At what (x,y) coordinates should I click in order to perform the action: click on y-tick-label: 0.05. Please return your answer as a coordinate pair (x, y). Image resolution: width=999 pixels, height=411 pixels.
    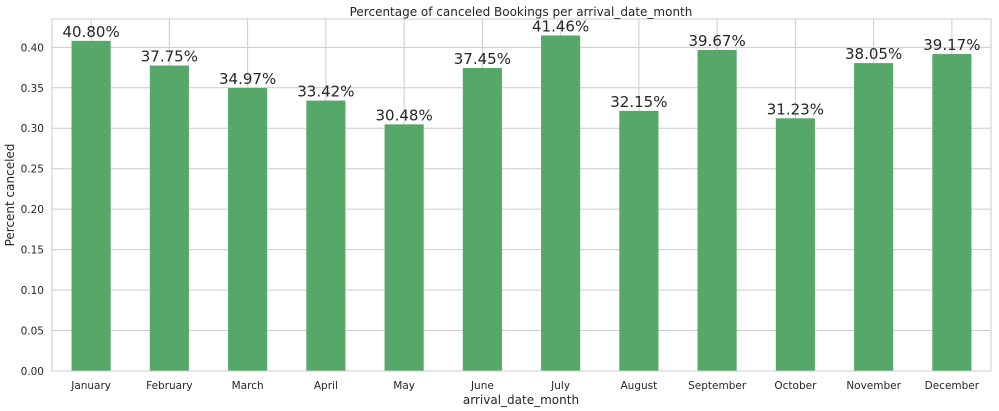
    Looking at the image, I should click on (32, 332).